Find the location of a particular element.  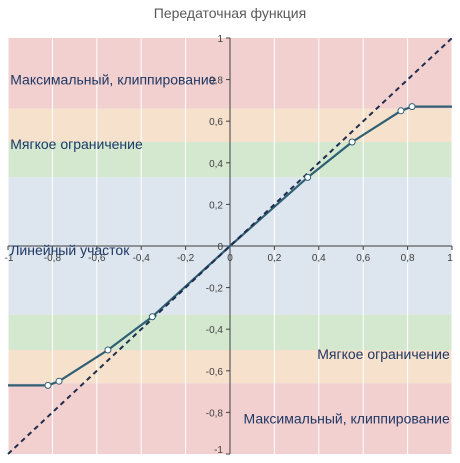

zone-label-2: Линейный участок is located at coordinates (70, 250).